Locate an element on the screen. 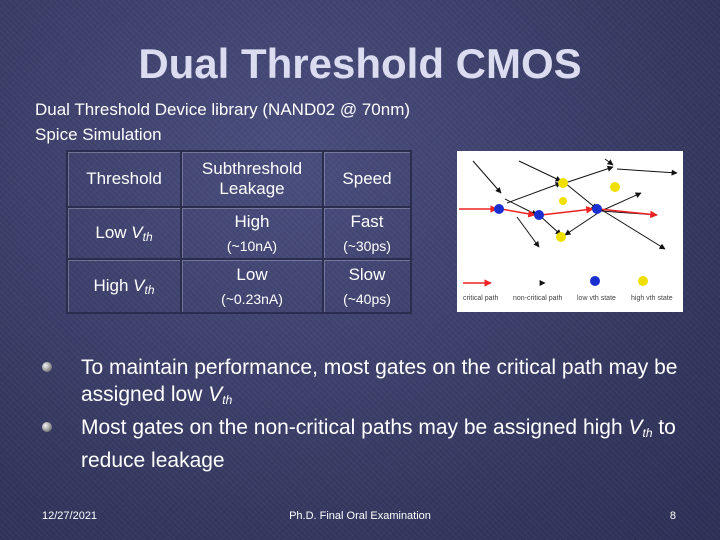 This screenshot has height=540, width=720. leakage-value: (~10nA) is located at coordinates (252, 246).